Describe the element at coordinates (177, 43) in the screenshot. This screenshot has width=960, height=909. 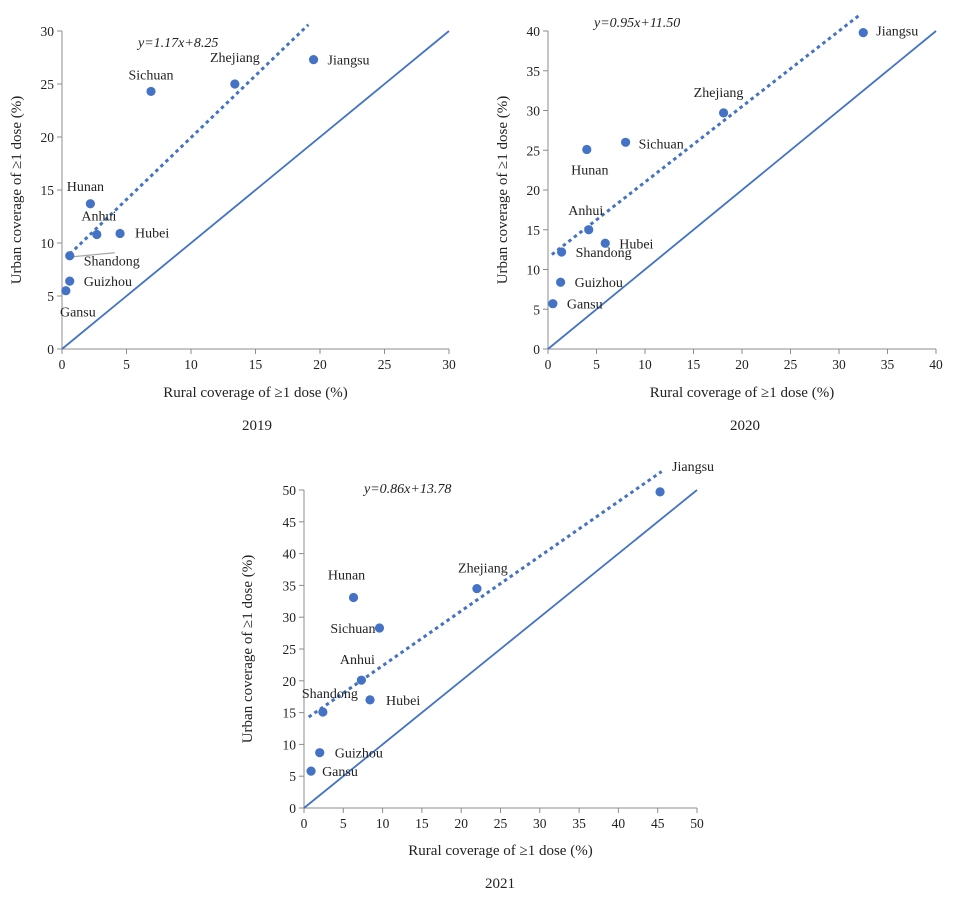
I see `regression-equation: y=1.17x+8.25` at that location.